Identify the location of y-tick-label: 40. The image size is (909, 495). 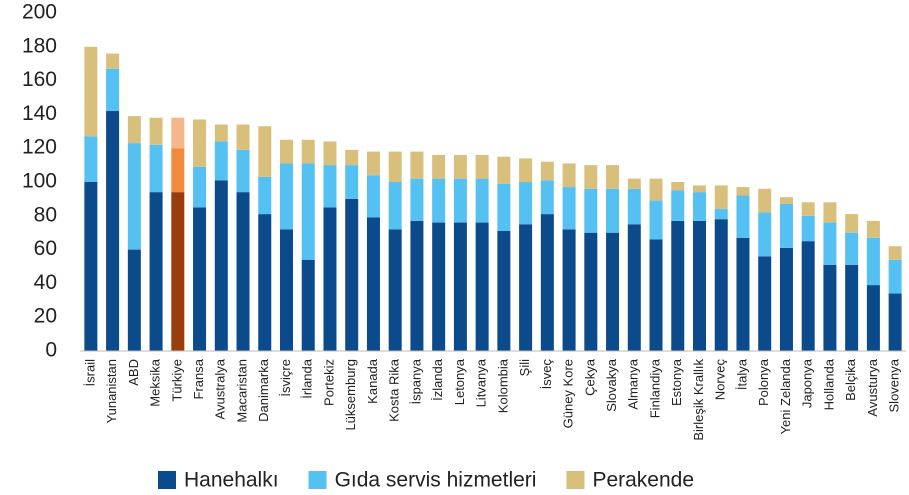
(45, 282).